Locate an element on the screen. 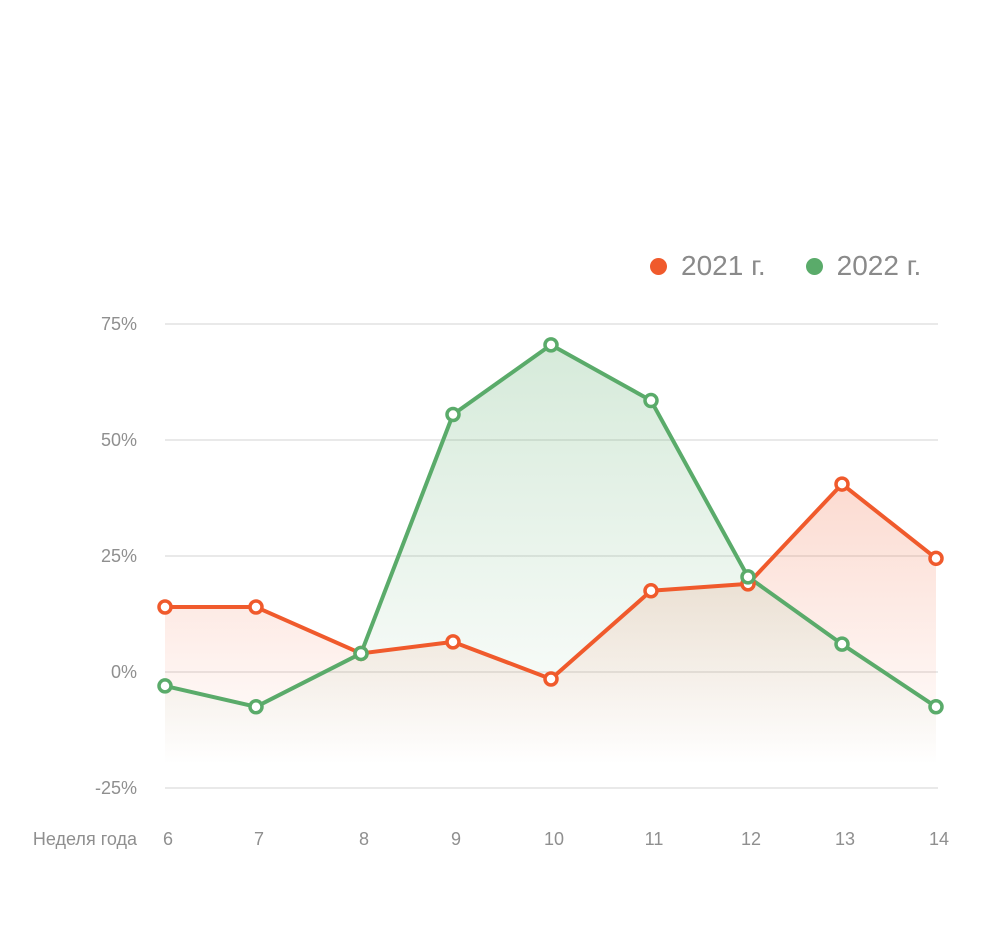 This screenshot has width=990, height=943. x-tick-label: 9 is located at coordinates (456, 839).